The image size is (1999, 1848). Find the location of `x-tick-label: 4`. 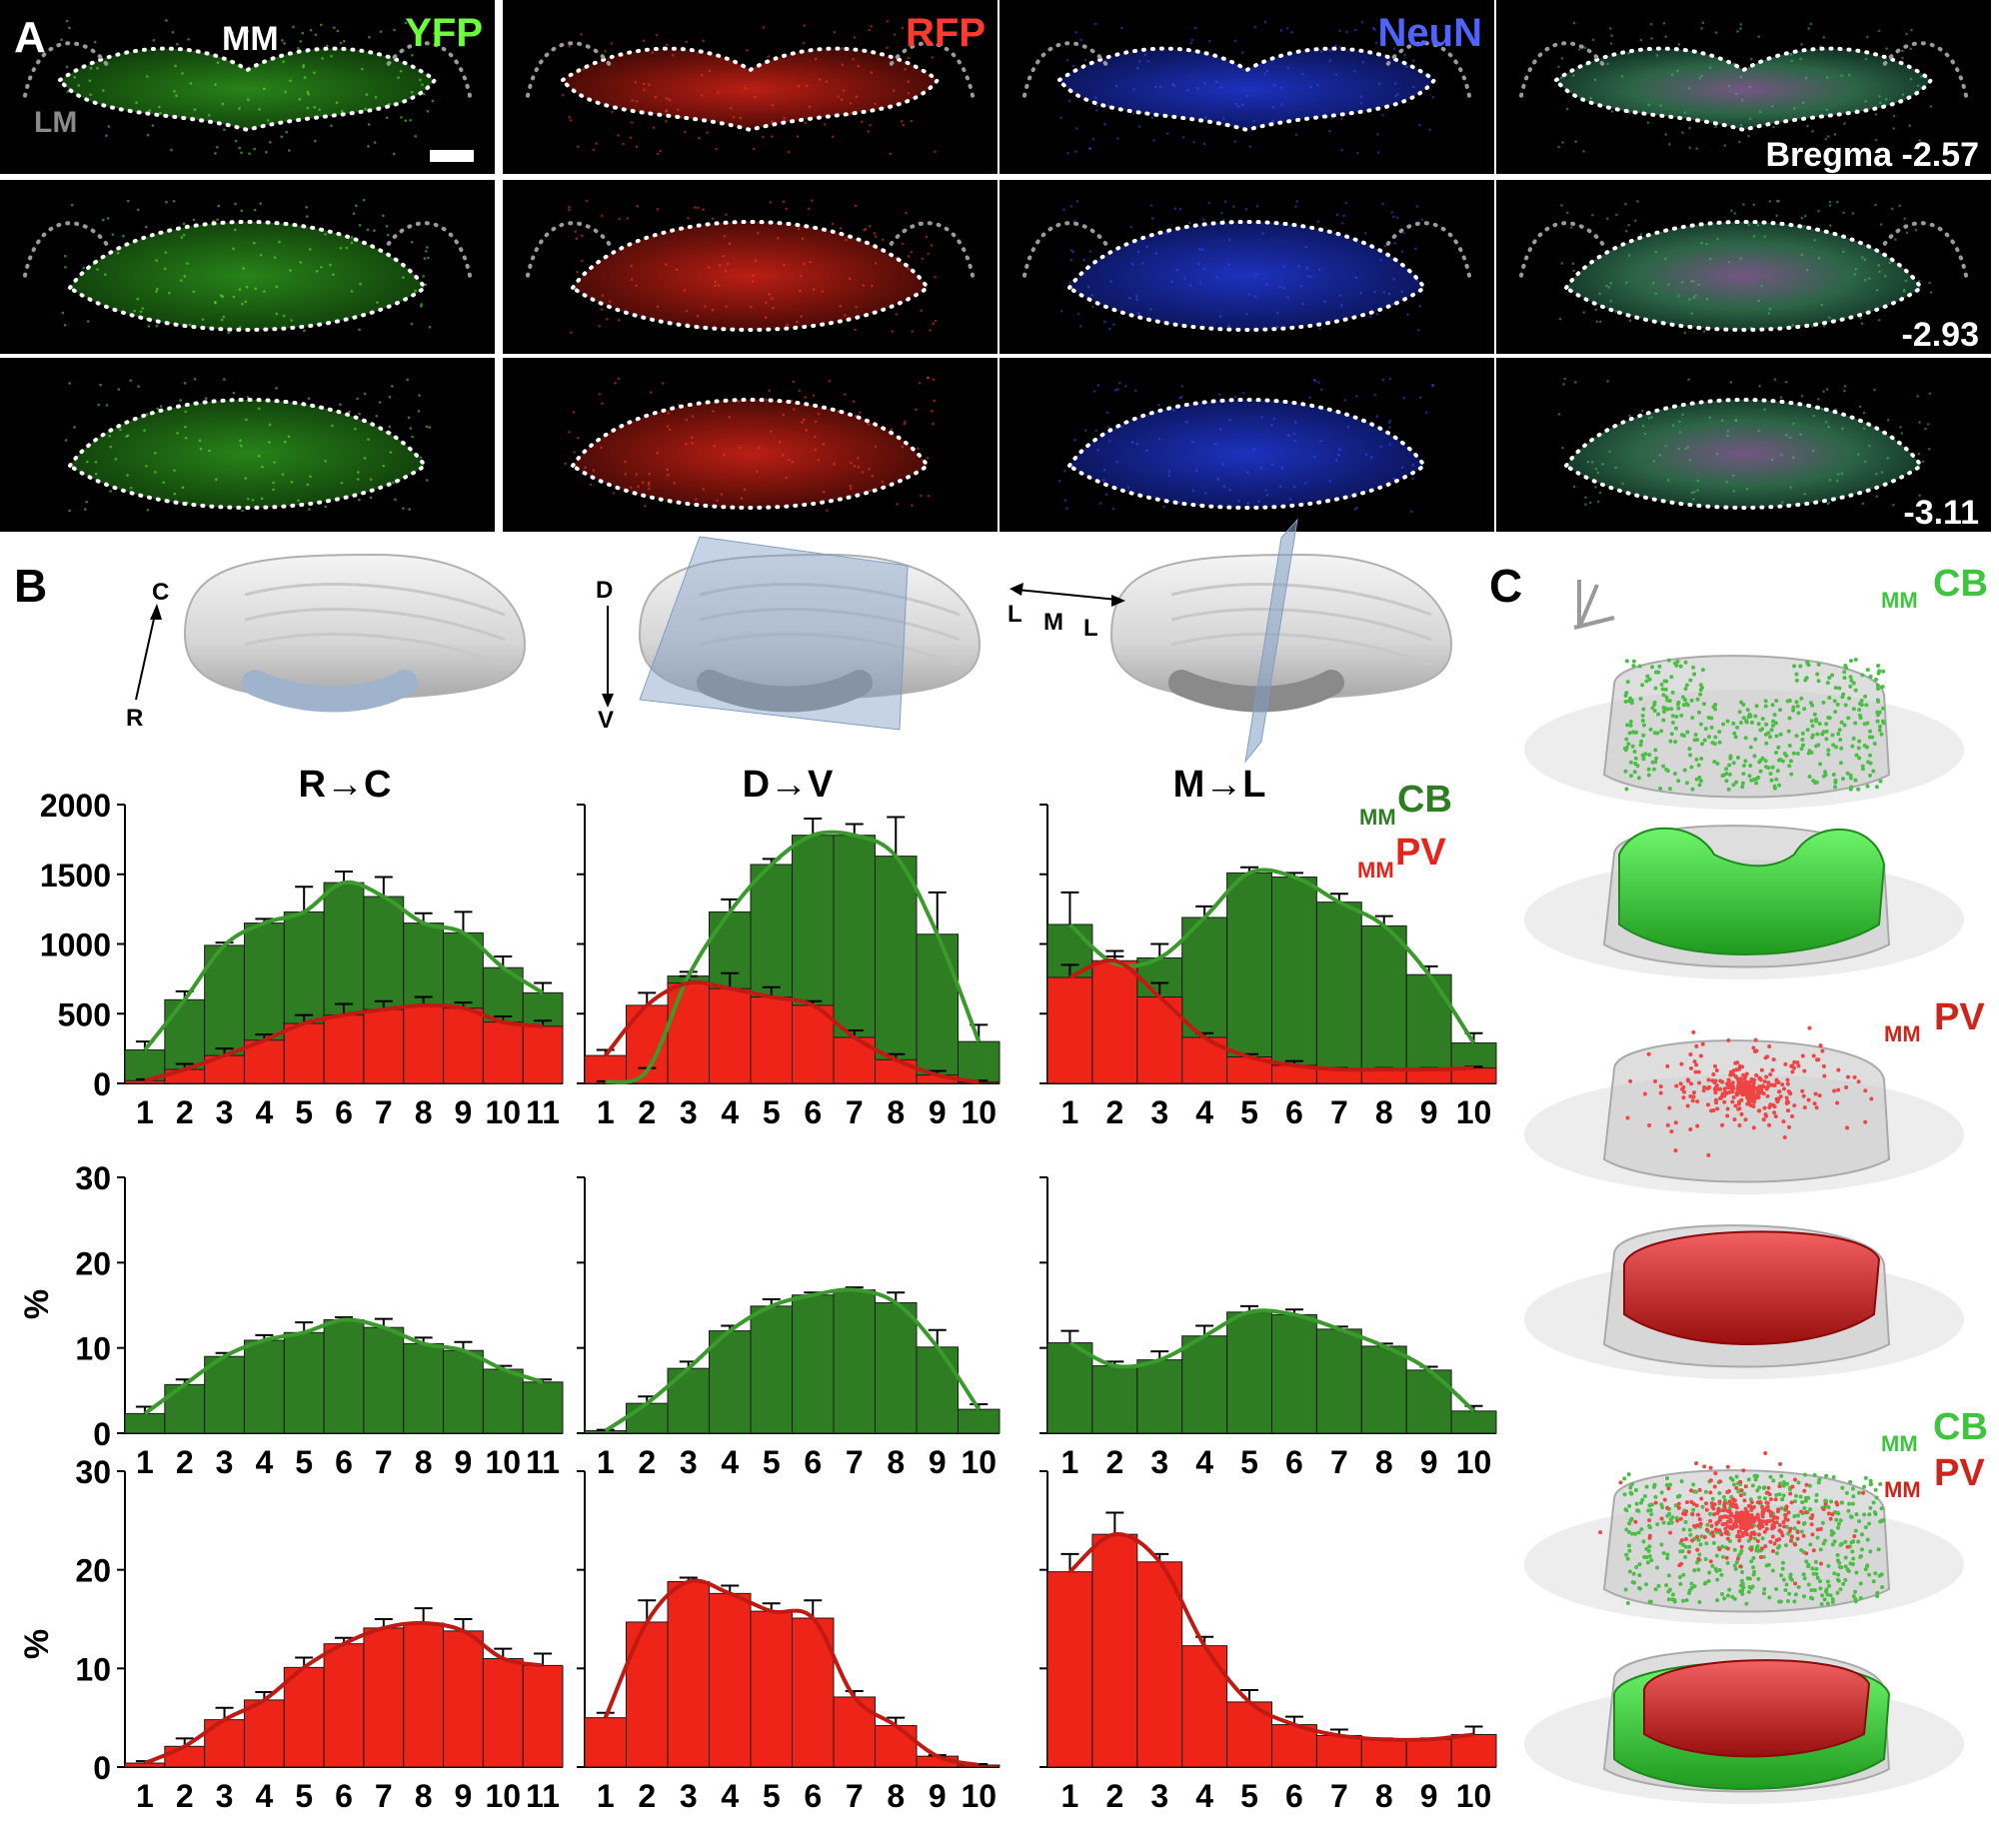

x-tick-label: 4 is located at coordinates (730, 1462).